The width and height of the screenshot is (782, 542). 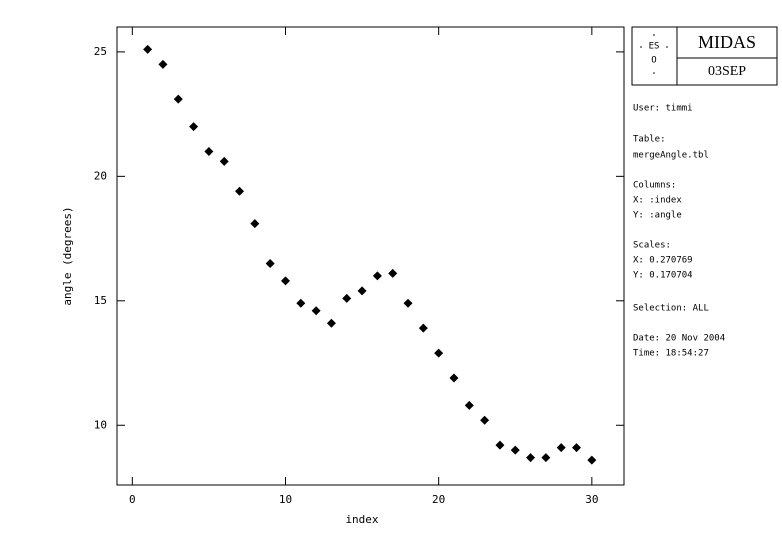 What do you see at coordinates (727, 42) in the screenshot?
I see `panel-title: MIDAS` at bounding box center [727, 42].